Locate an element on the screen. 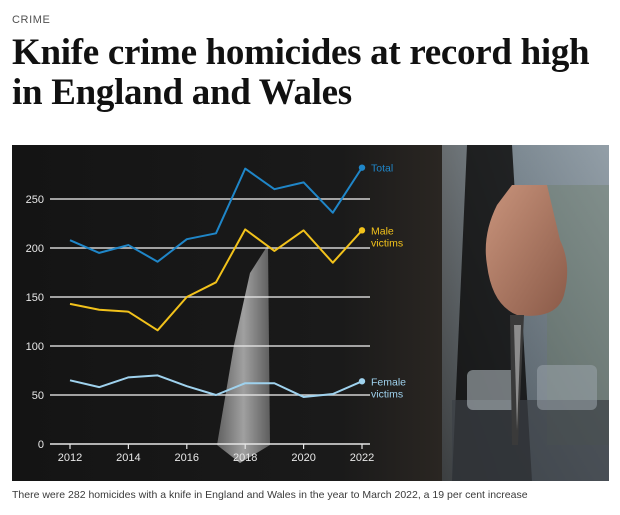 Image resolution: width=620 pixels, height=515 pixels. x-tick-label-2014: 2014 is located at coordinates (128, 458).